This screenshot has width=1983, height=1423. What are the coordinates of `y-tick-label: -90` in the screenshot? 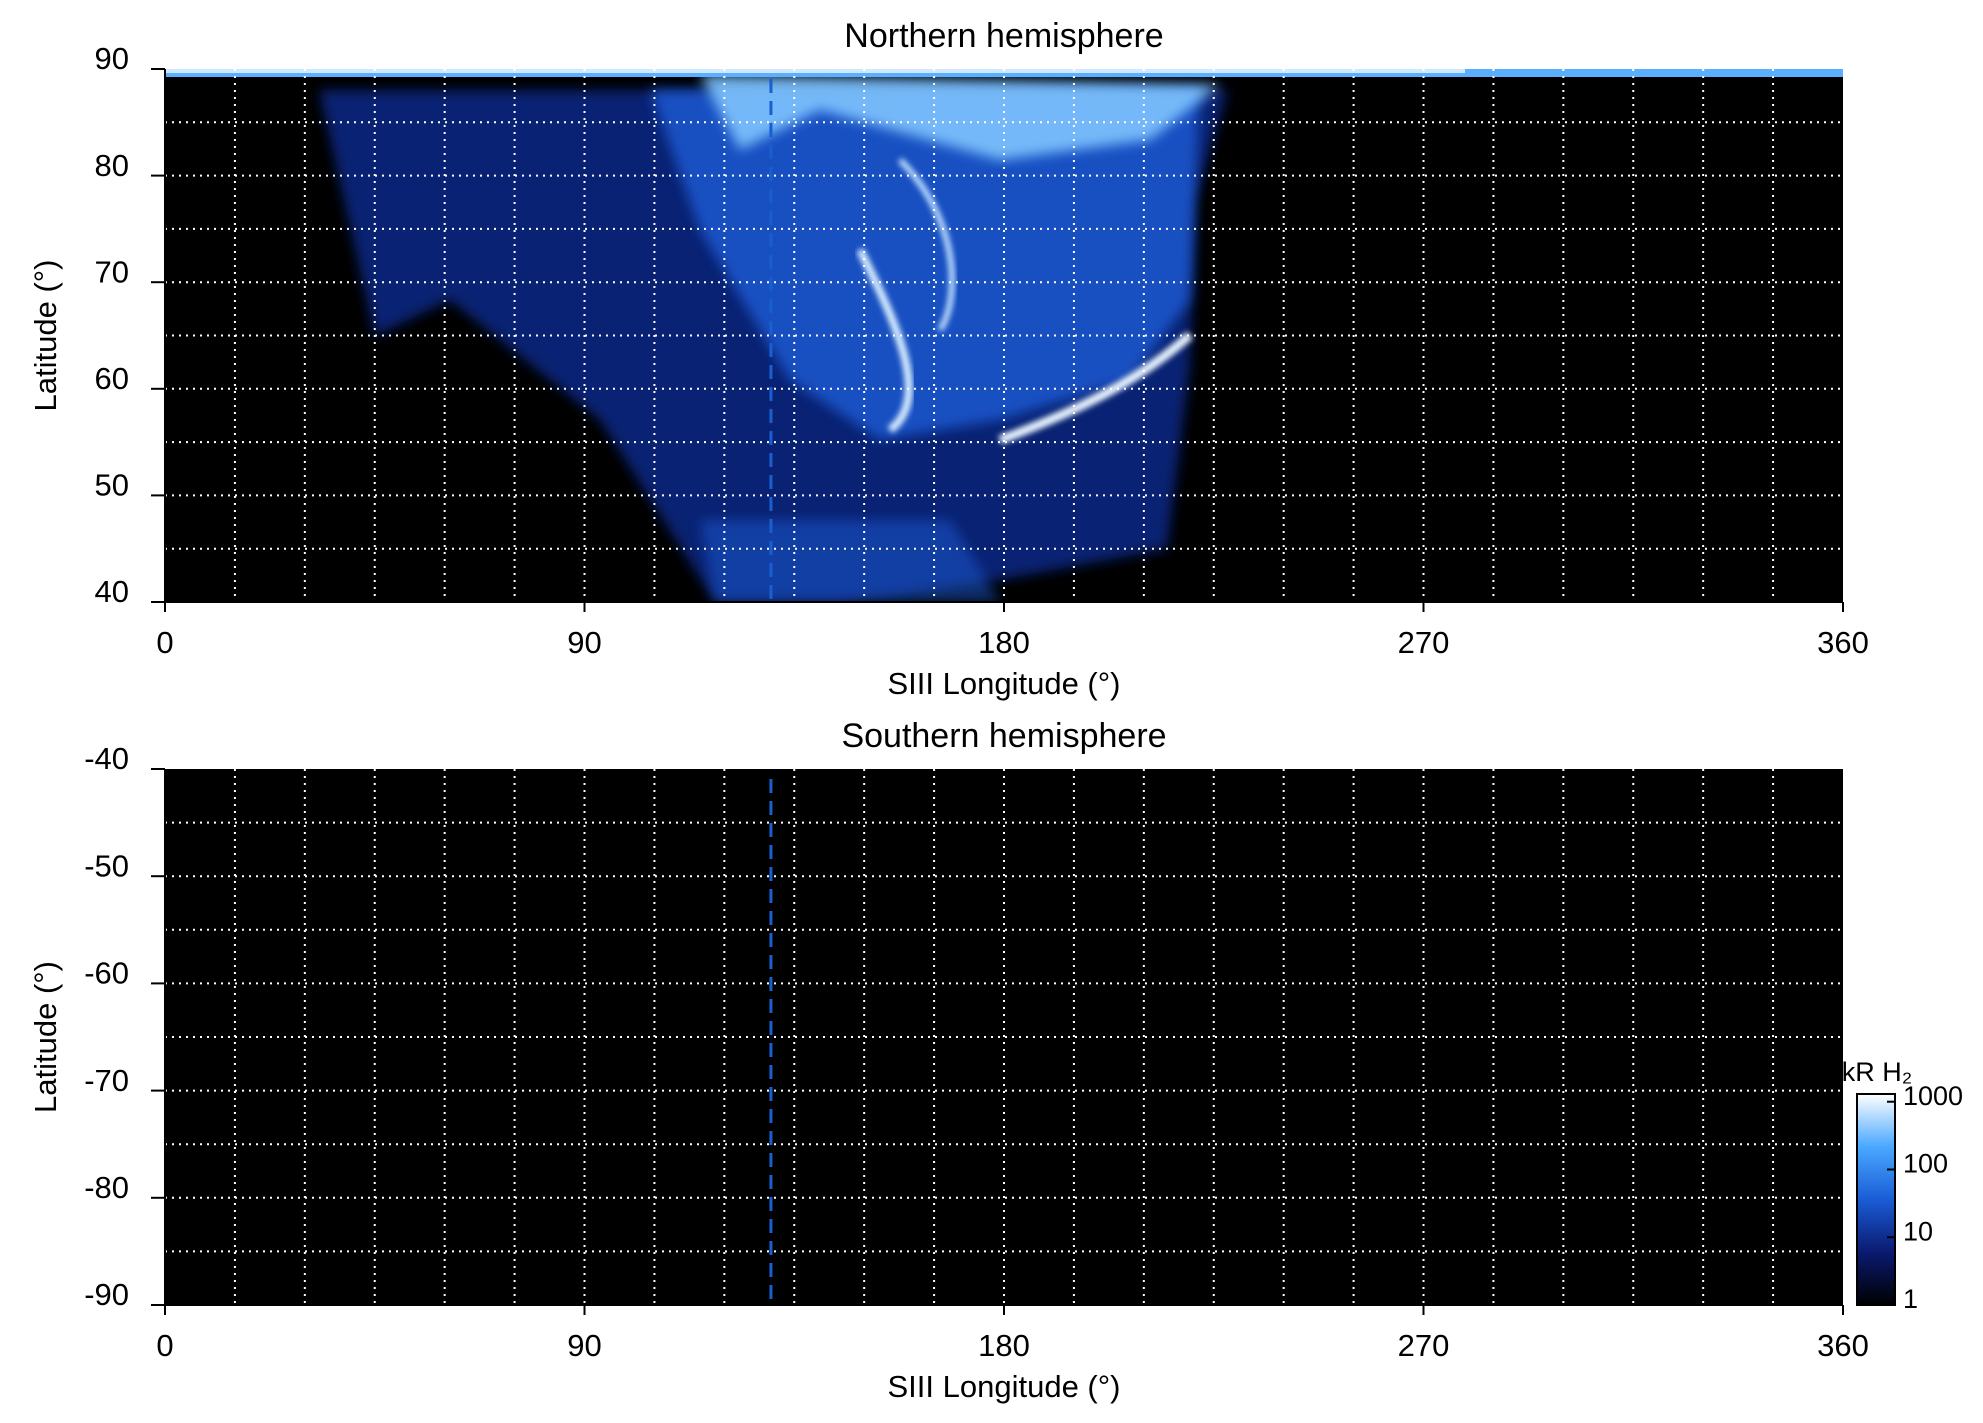 It's located at (106, 1294).